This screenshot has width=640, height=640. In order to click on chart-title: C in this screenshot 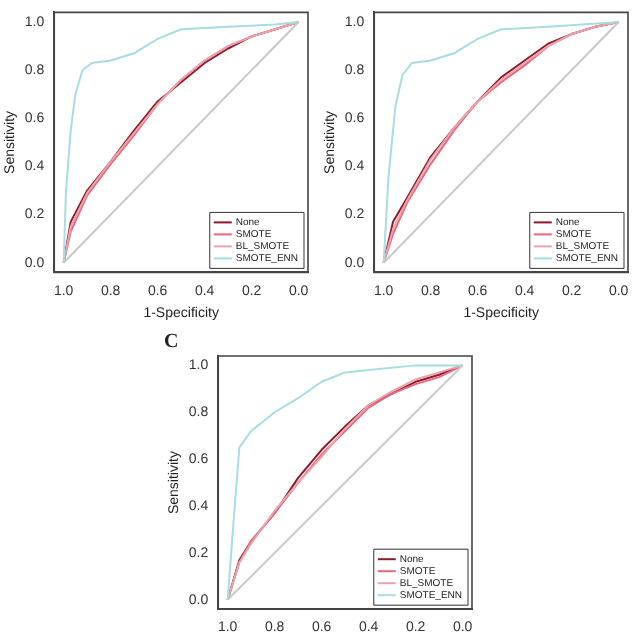, I will do `click(171, 342)`.